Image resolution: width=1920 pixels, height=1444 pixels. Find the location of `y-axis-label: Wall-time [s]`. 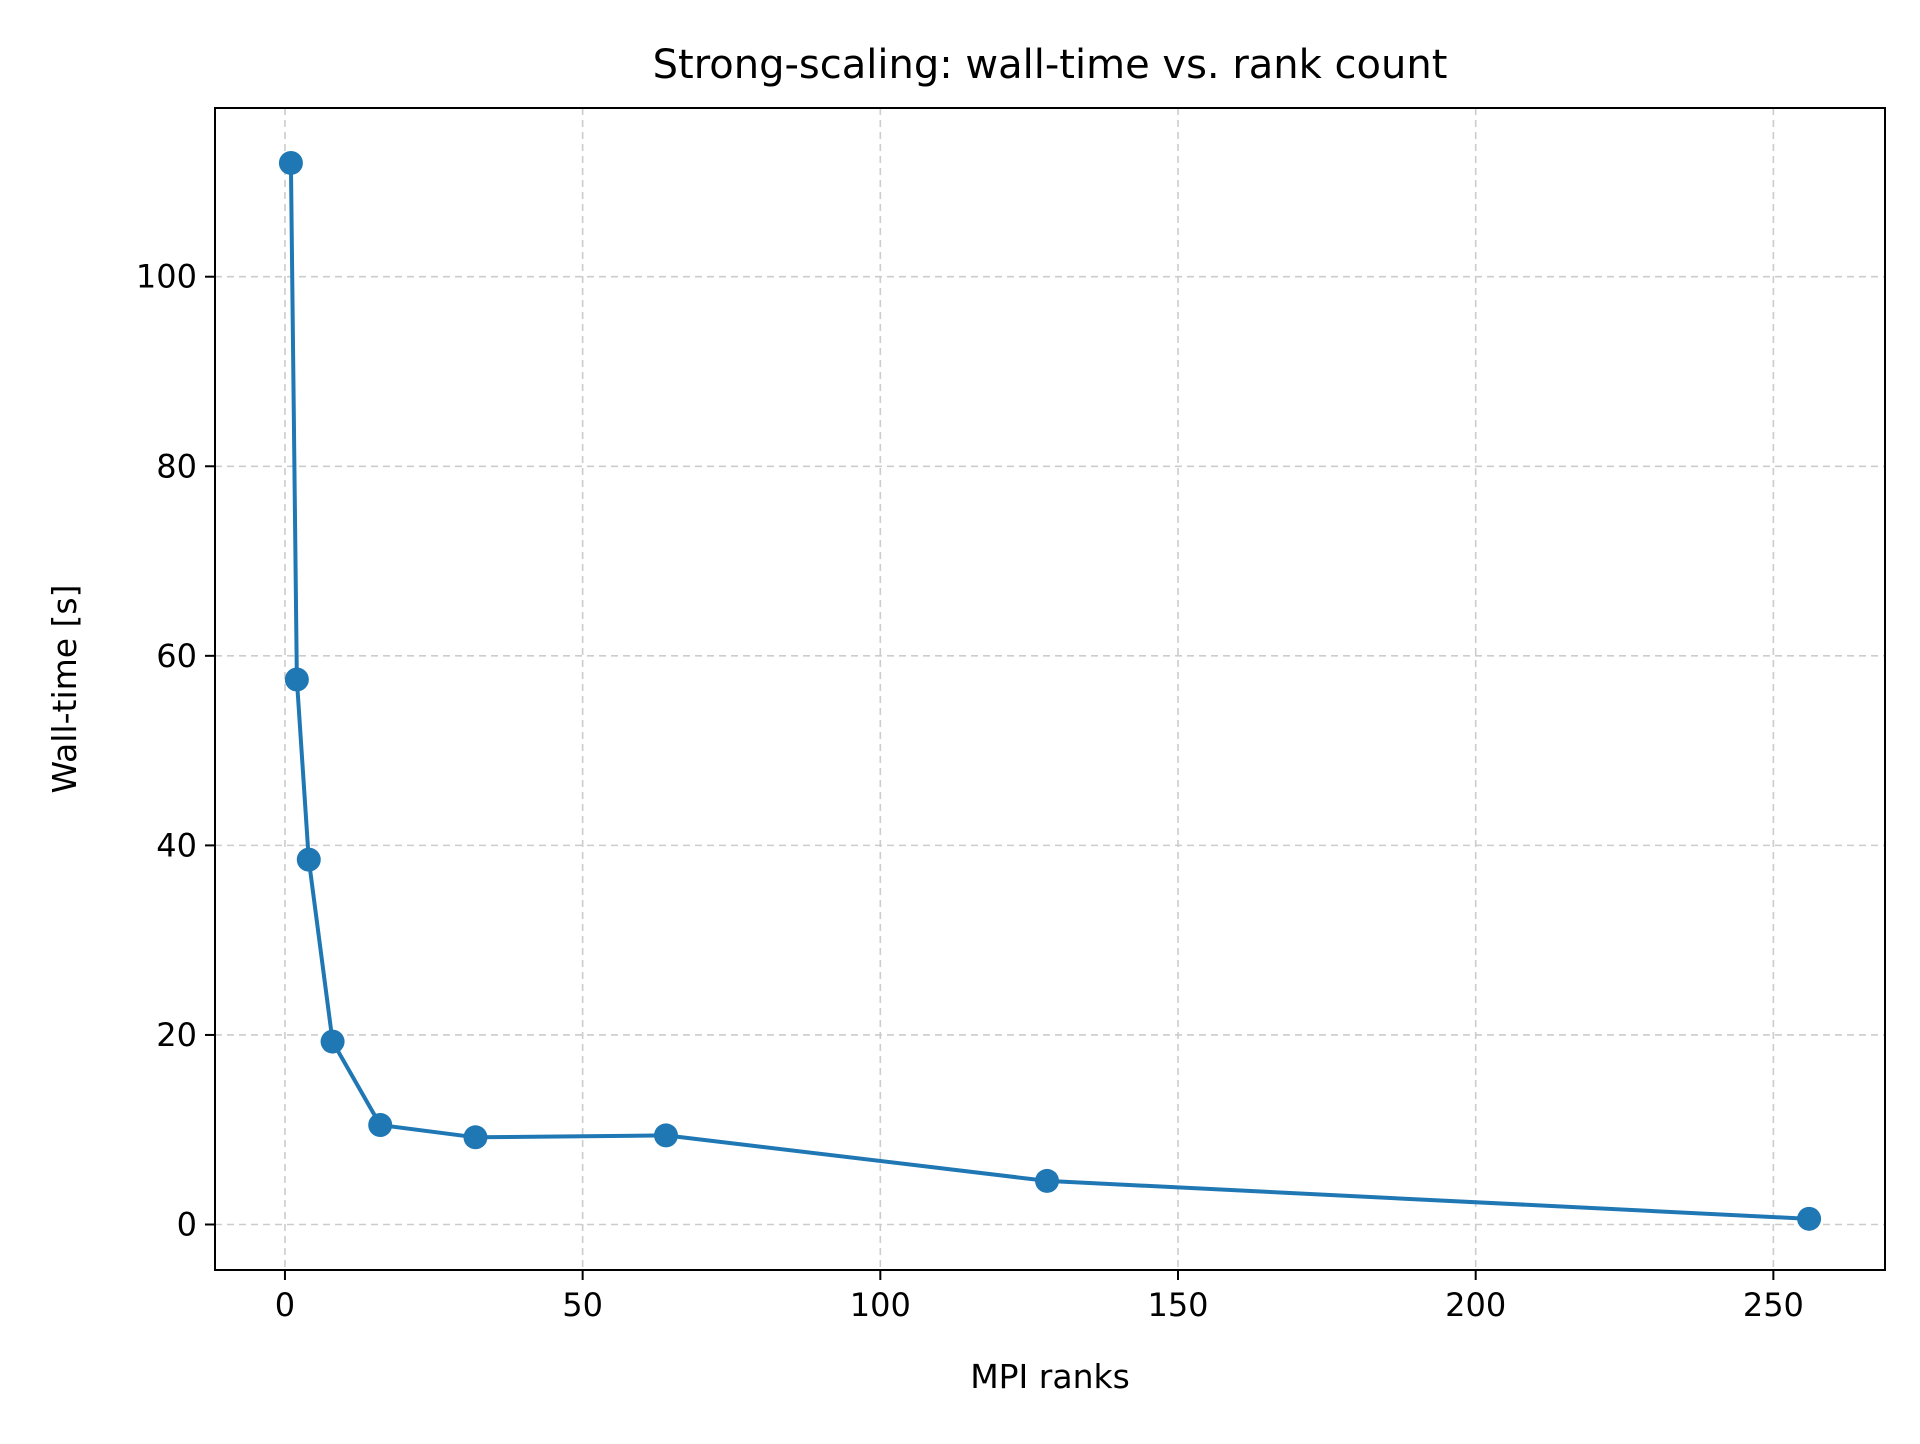

y-axis-label: Wall-time [s] is located at coordinates (64, 689).